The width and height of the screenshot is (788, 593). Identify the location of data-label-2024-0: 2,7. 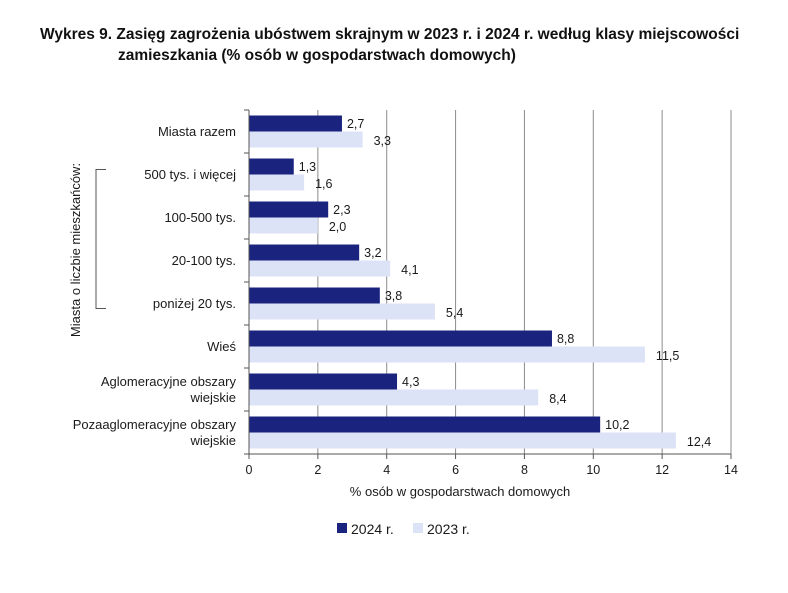
(355, 124).